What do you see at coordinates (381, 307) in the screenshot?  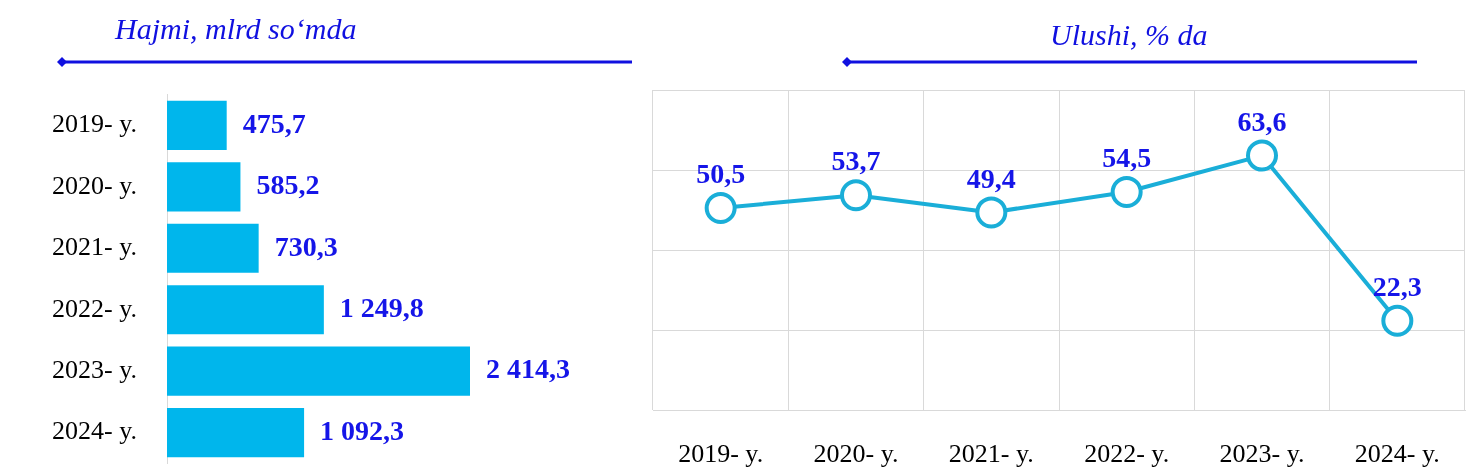 I see `data-label: 1 249,8` at bounding box center [381, 307].